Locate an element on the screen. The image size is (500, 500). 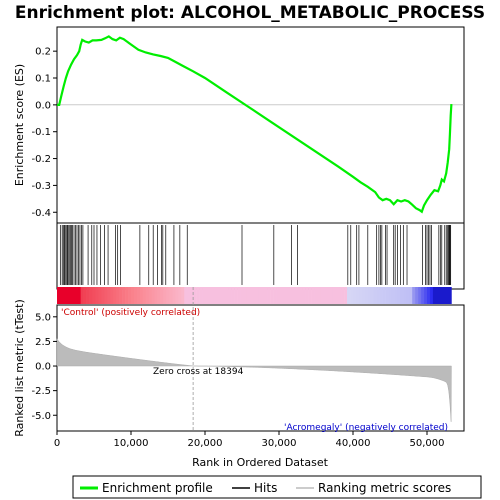
metric-tick-label: 2.5 is located at coordinates (43, 342).